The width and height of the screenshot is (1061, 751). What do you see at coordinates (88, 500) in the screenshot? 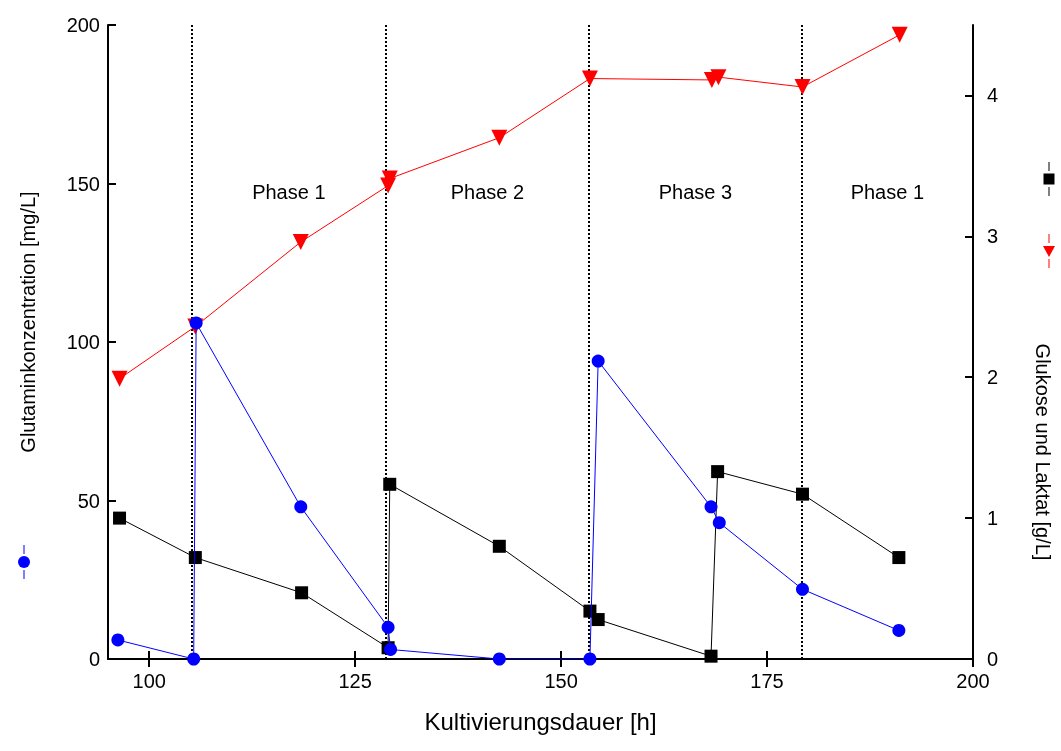
I see `y-tick-label: 50` at bounding box center [88, 500].